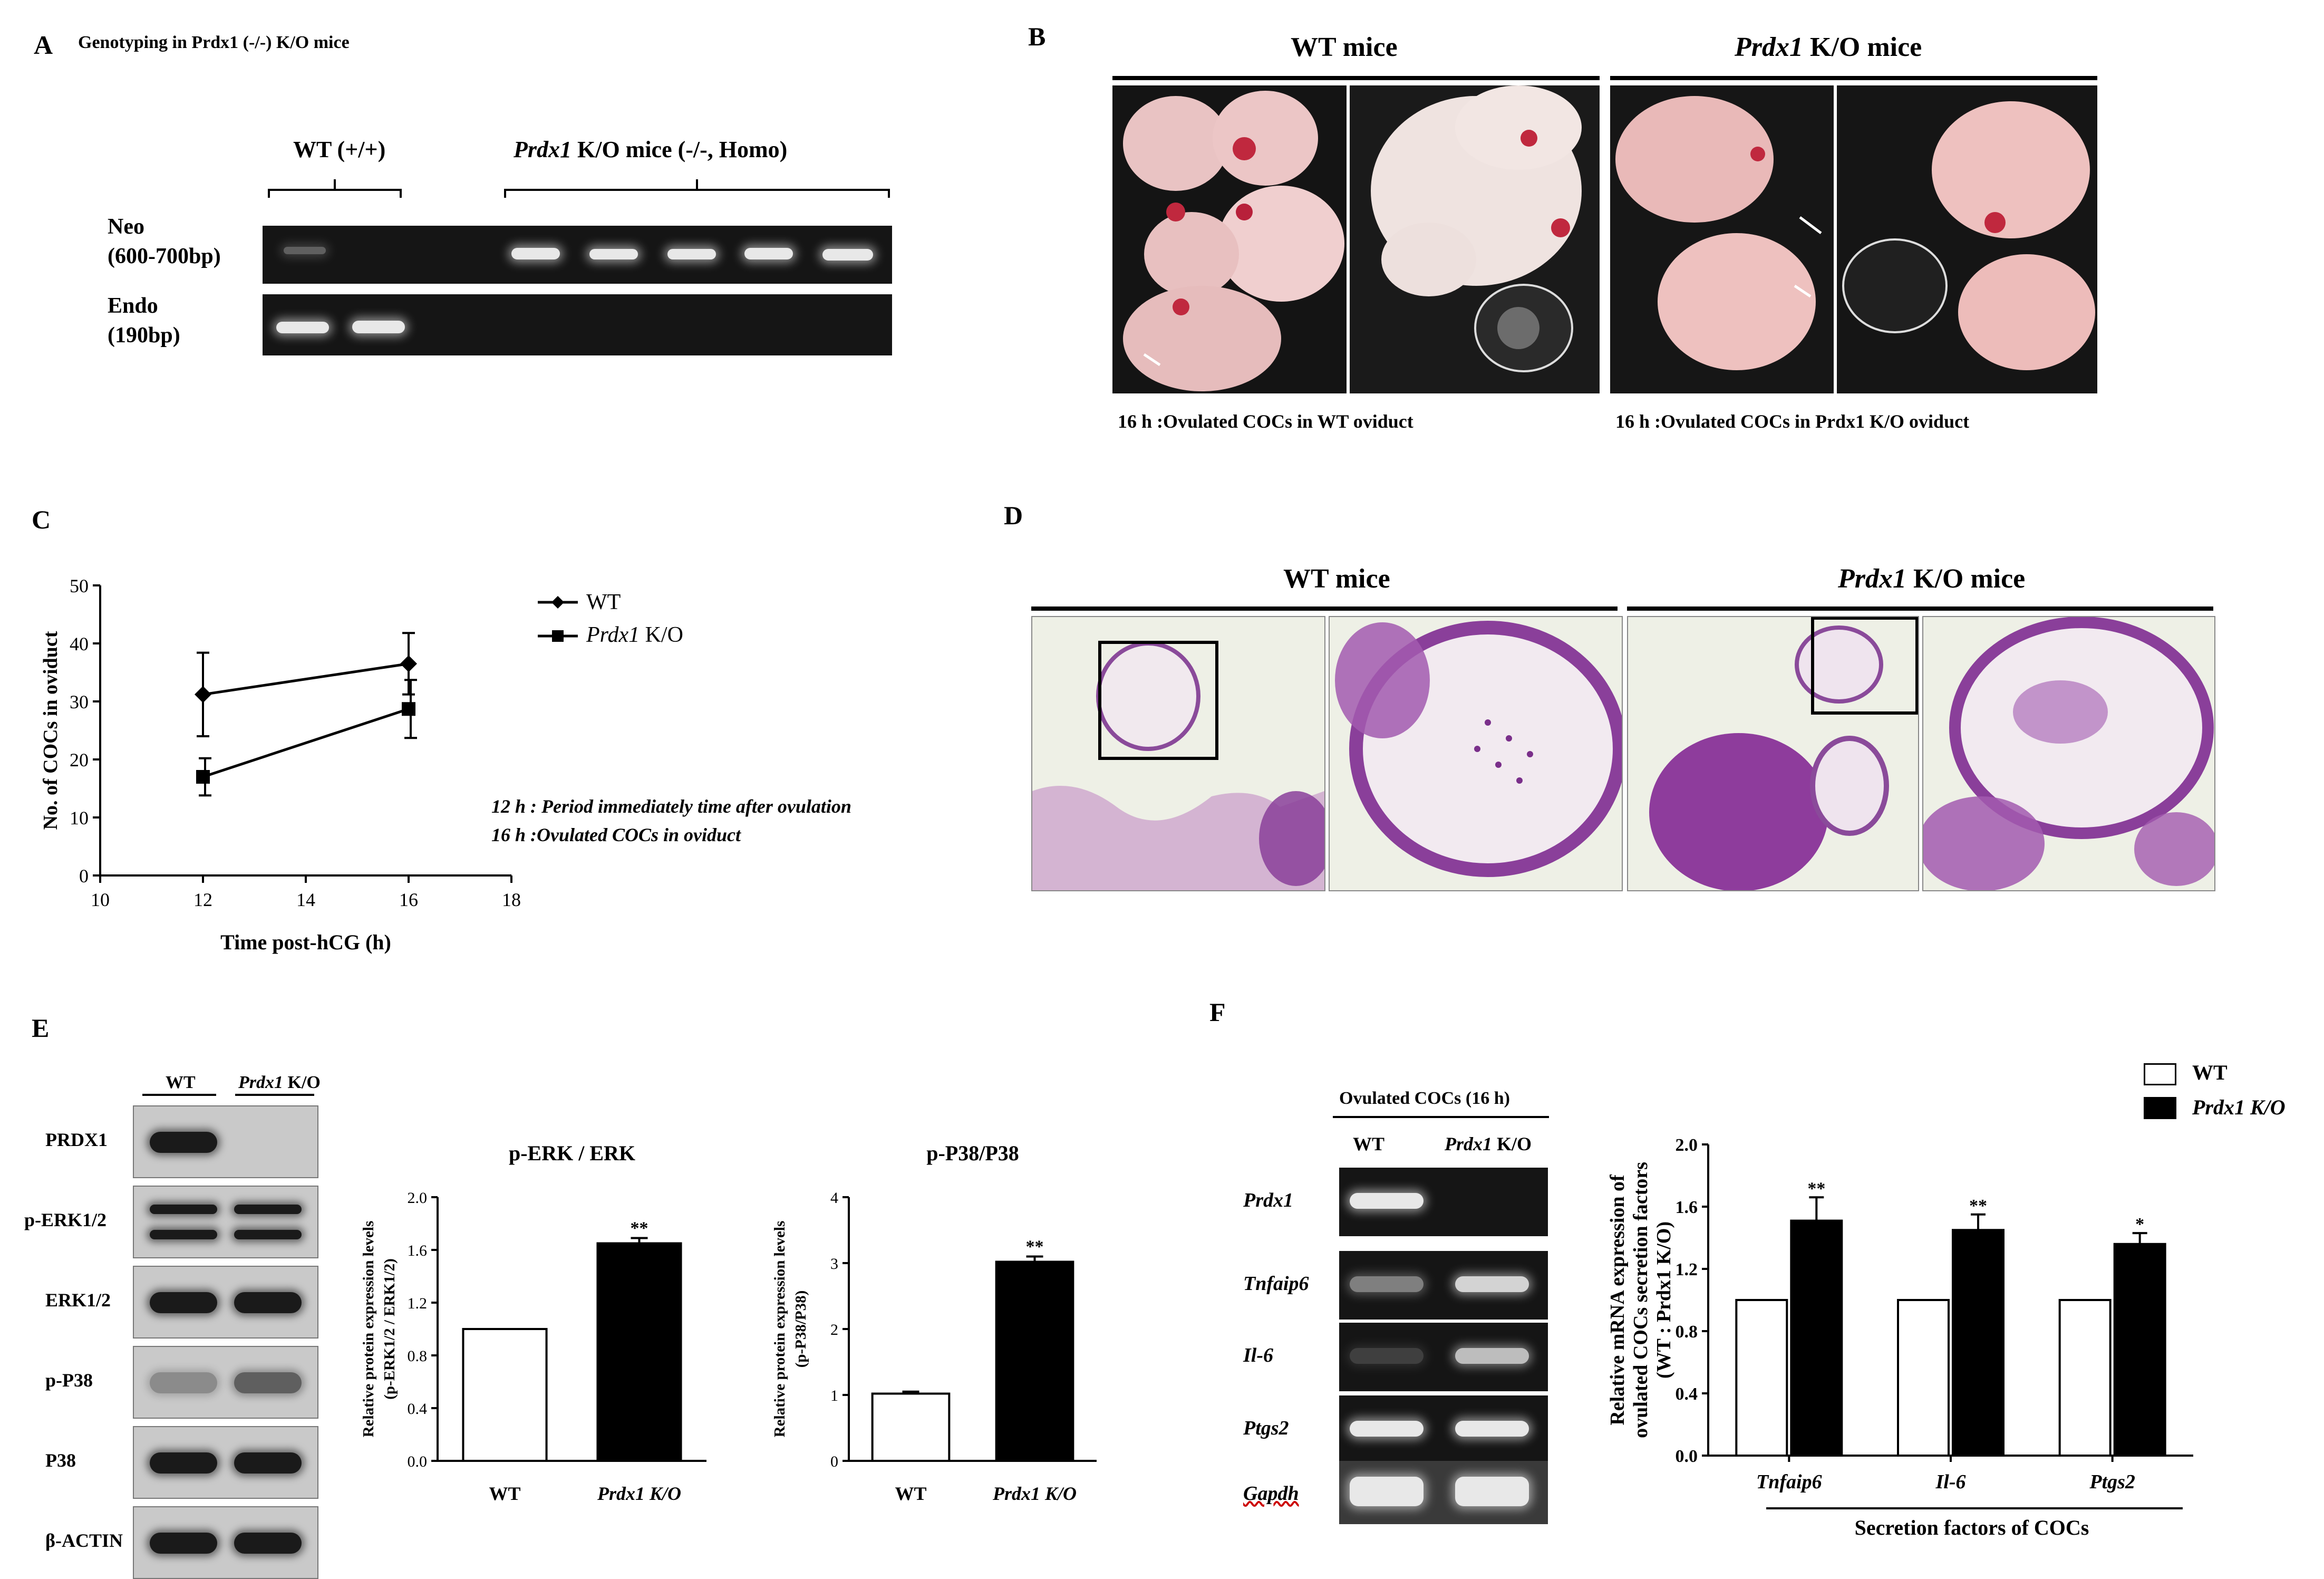 The image size is (2324, 1579). Describe the element at coordinates (1828, 47) in the screenshot. I see `panel-b-ko-title: Prdx1 K/O mice` at that location.